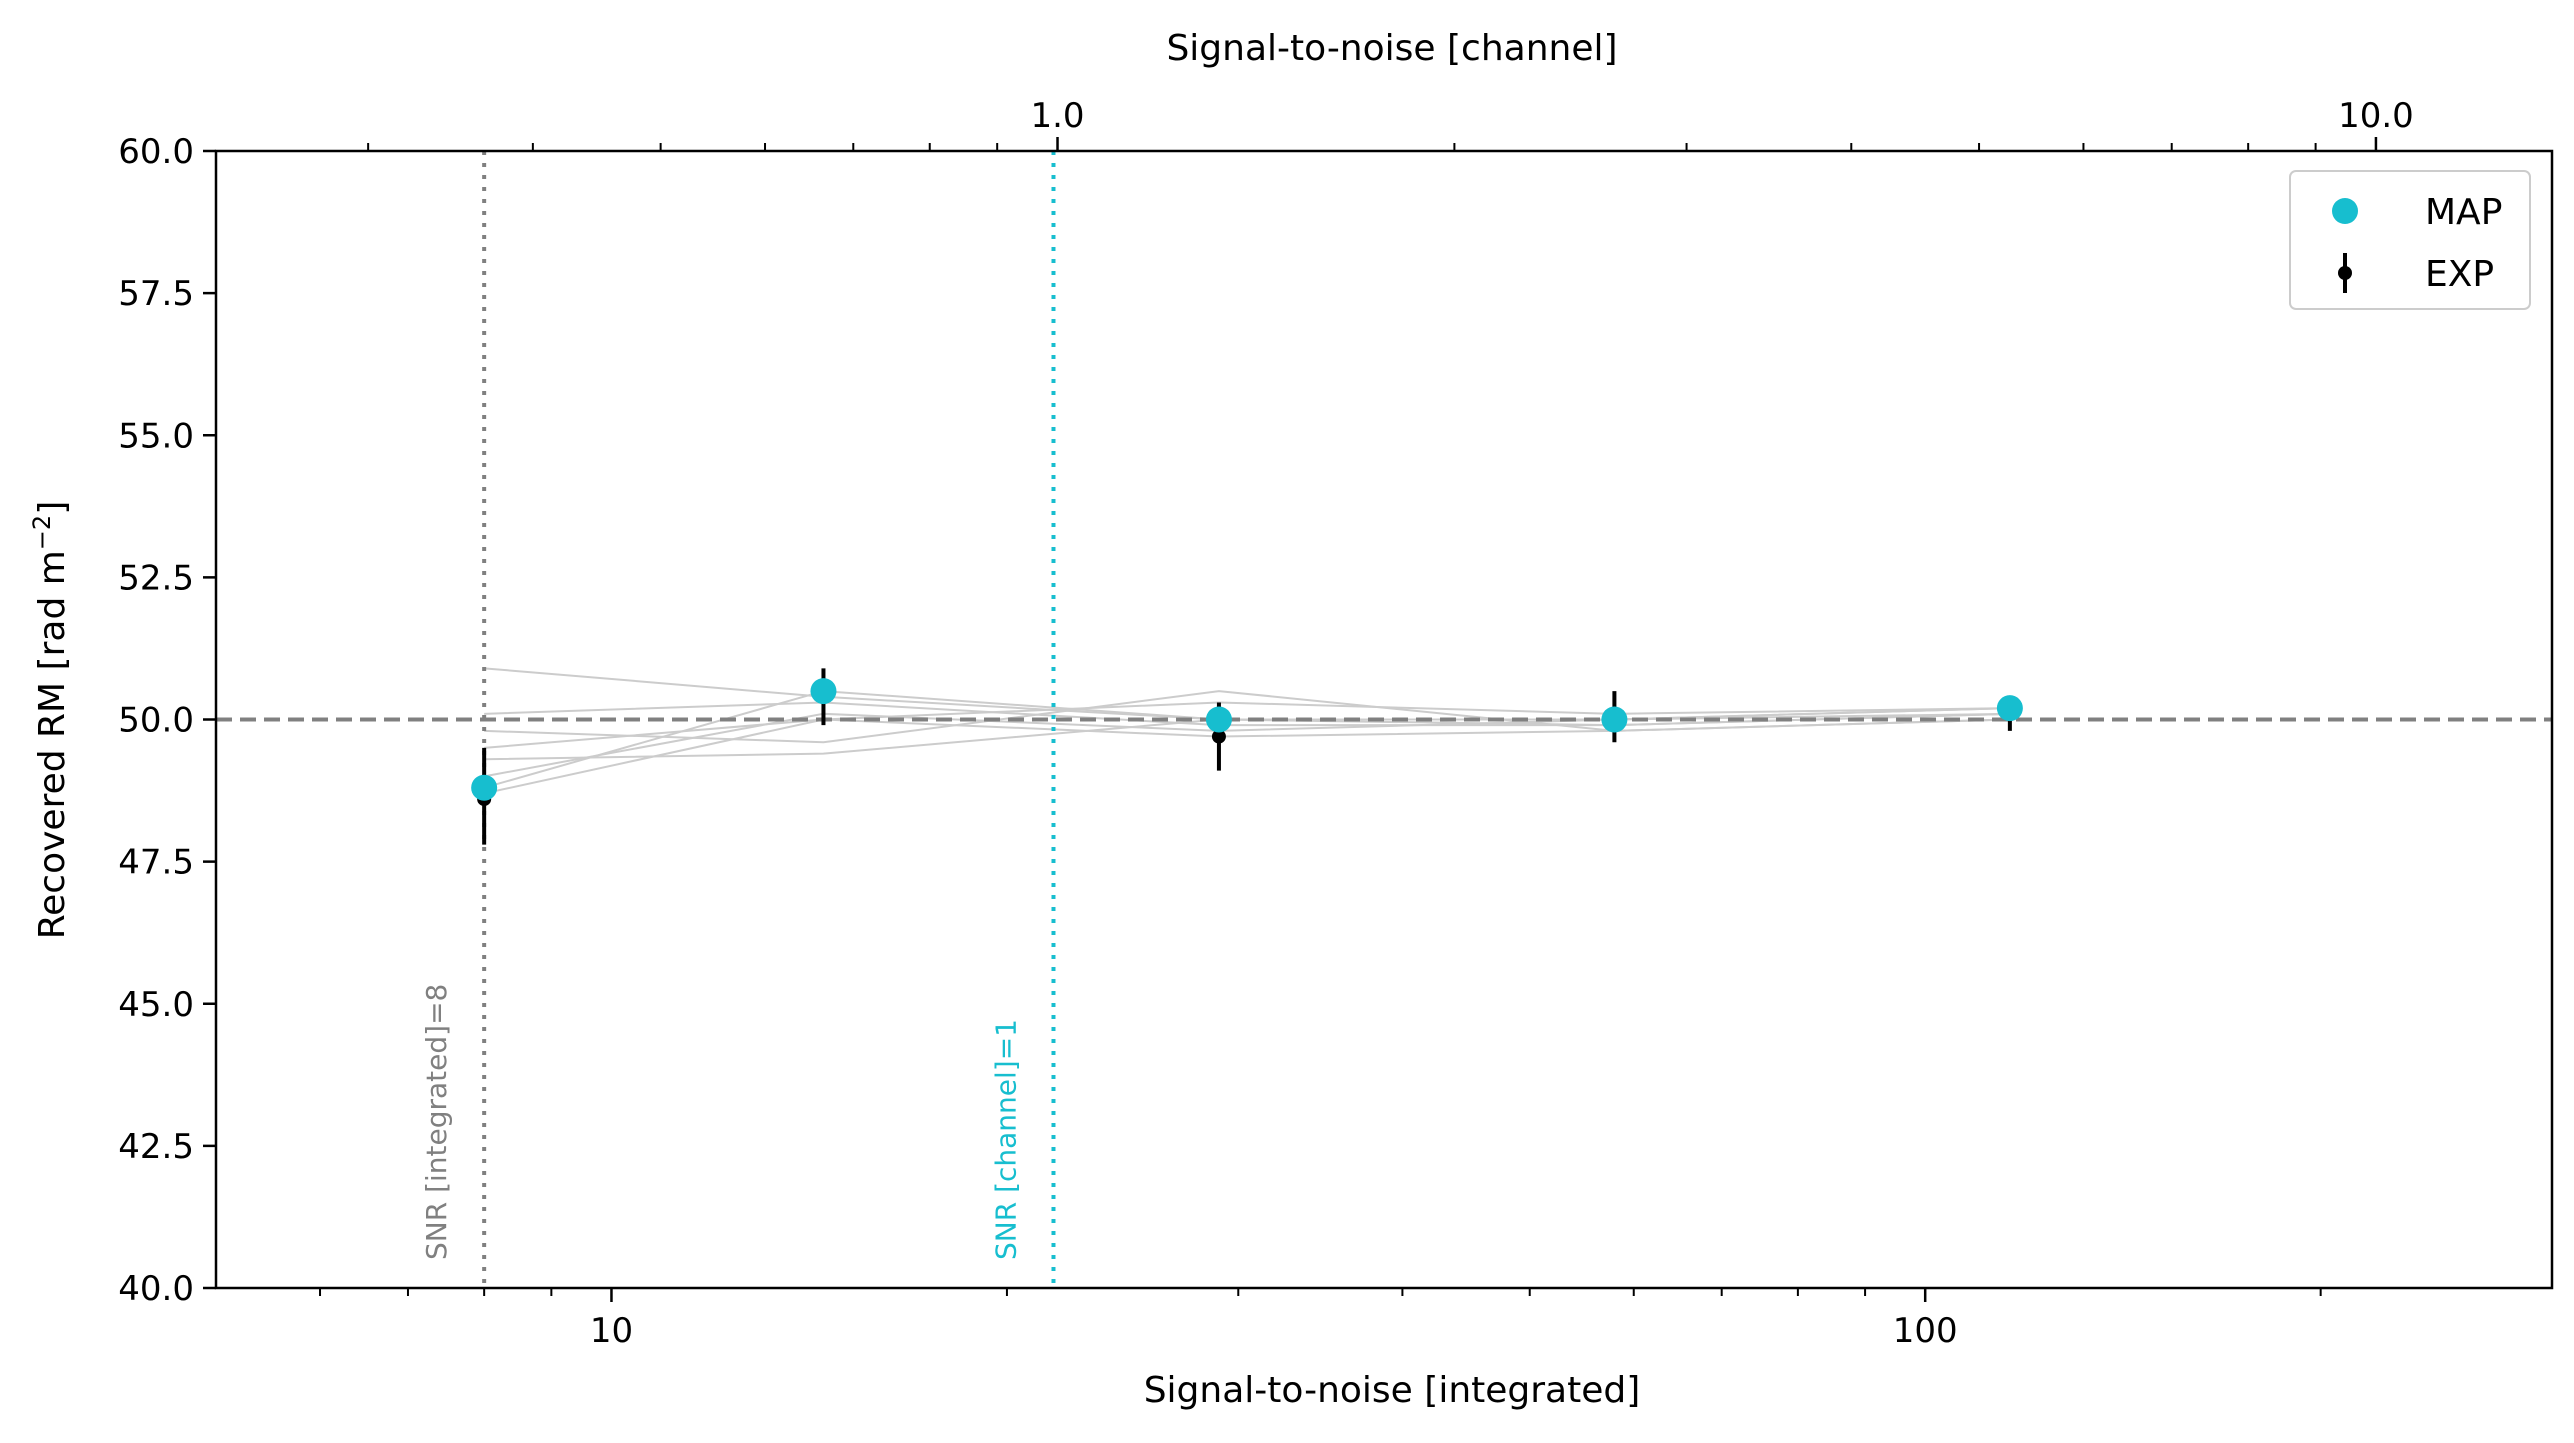 The height and width of the screenshot is (1443, 2574). What do you see at coordinates (156, 863) in the screenshot?
I see `y-tick-label-4: 47.5` at bounding box center [156, 863].